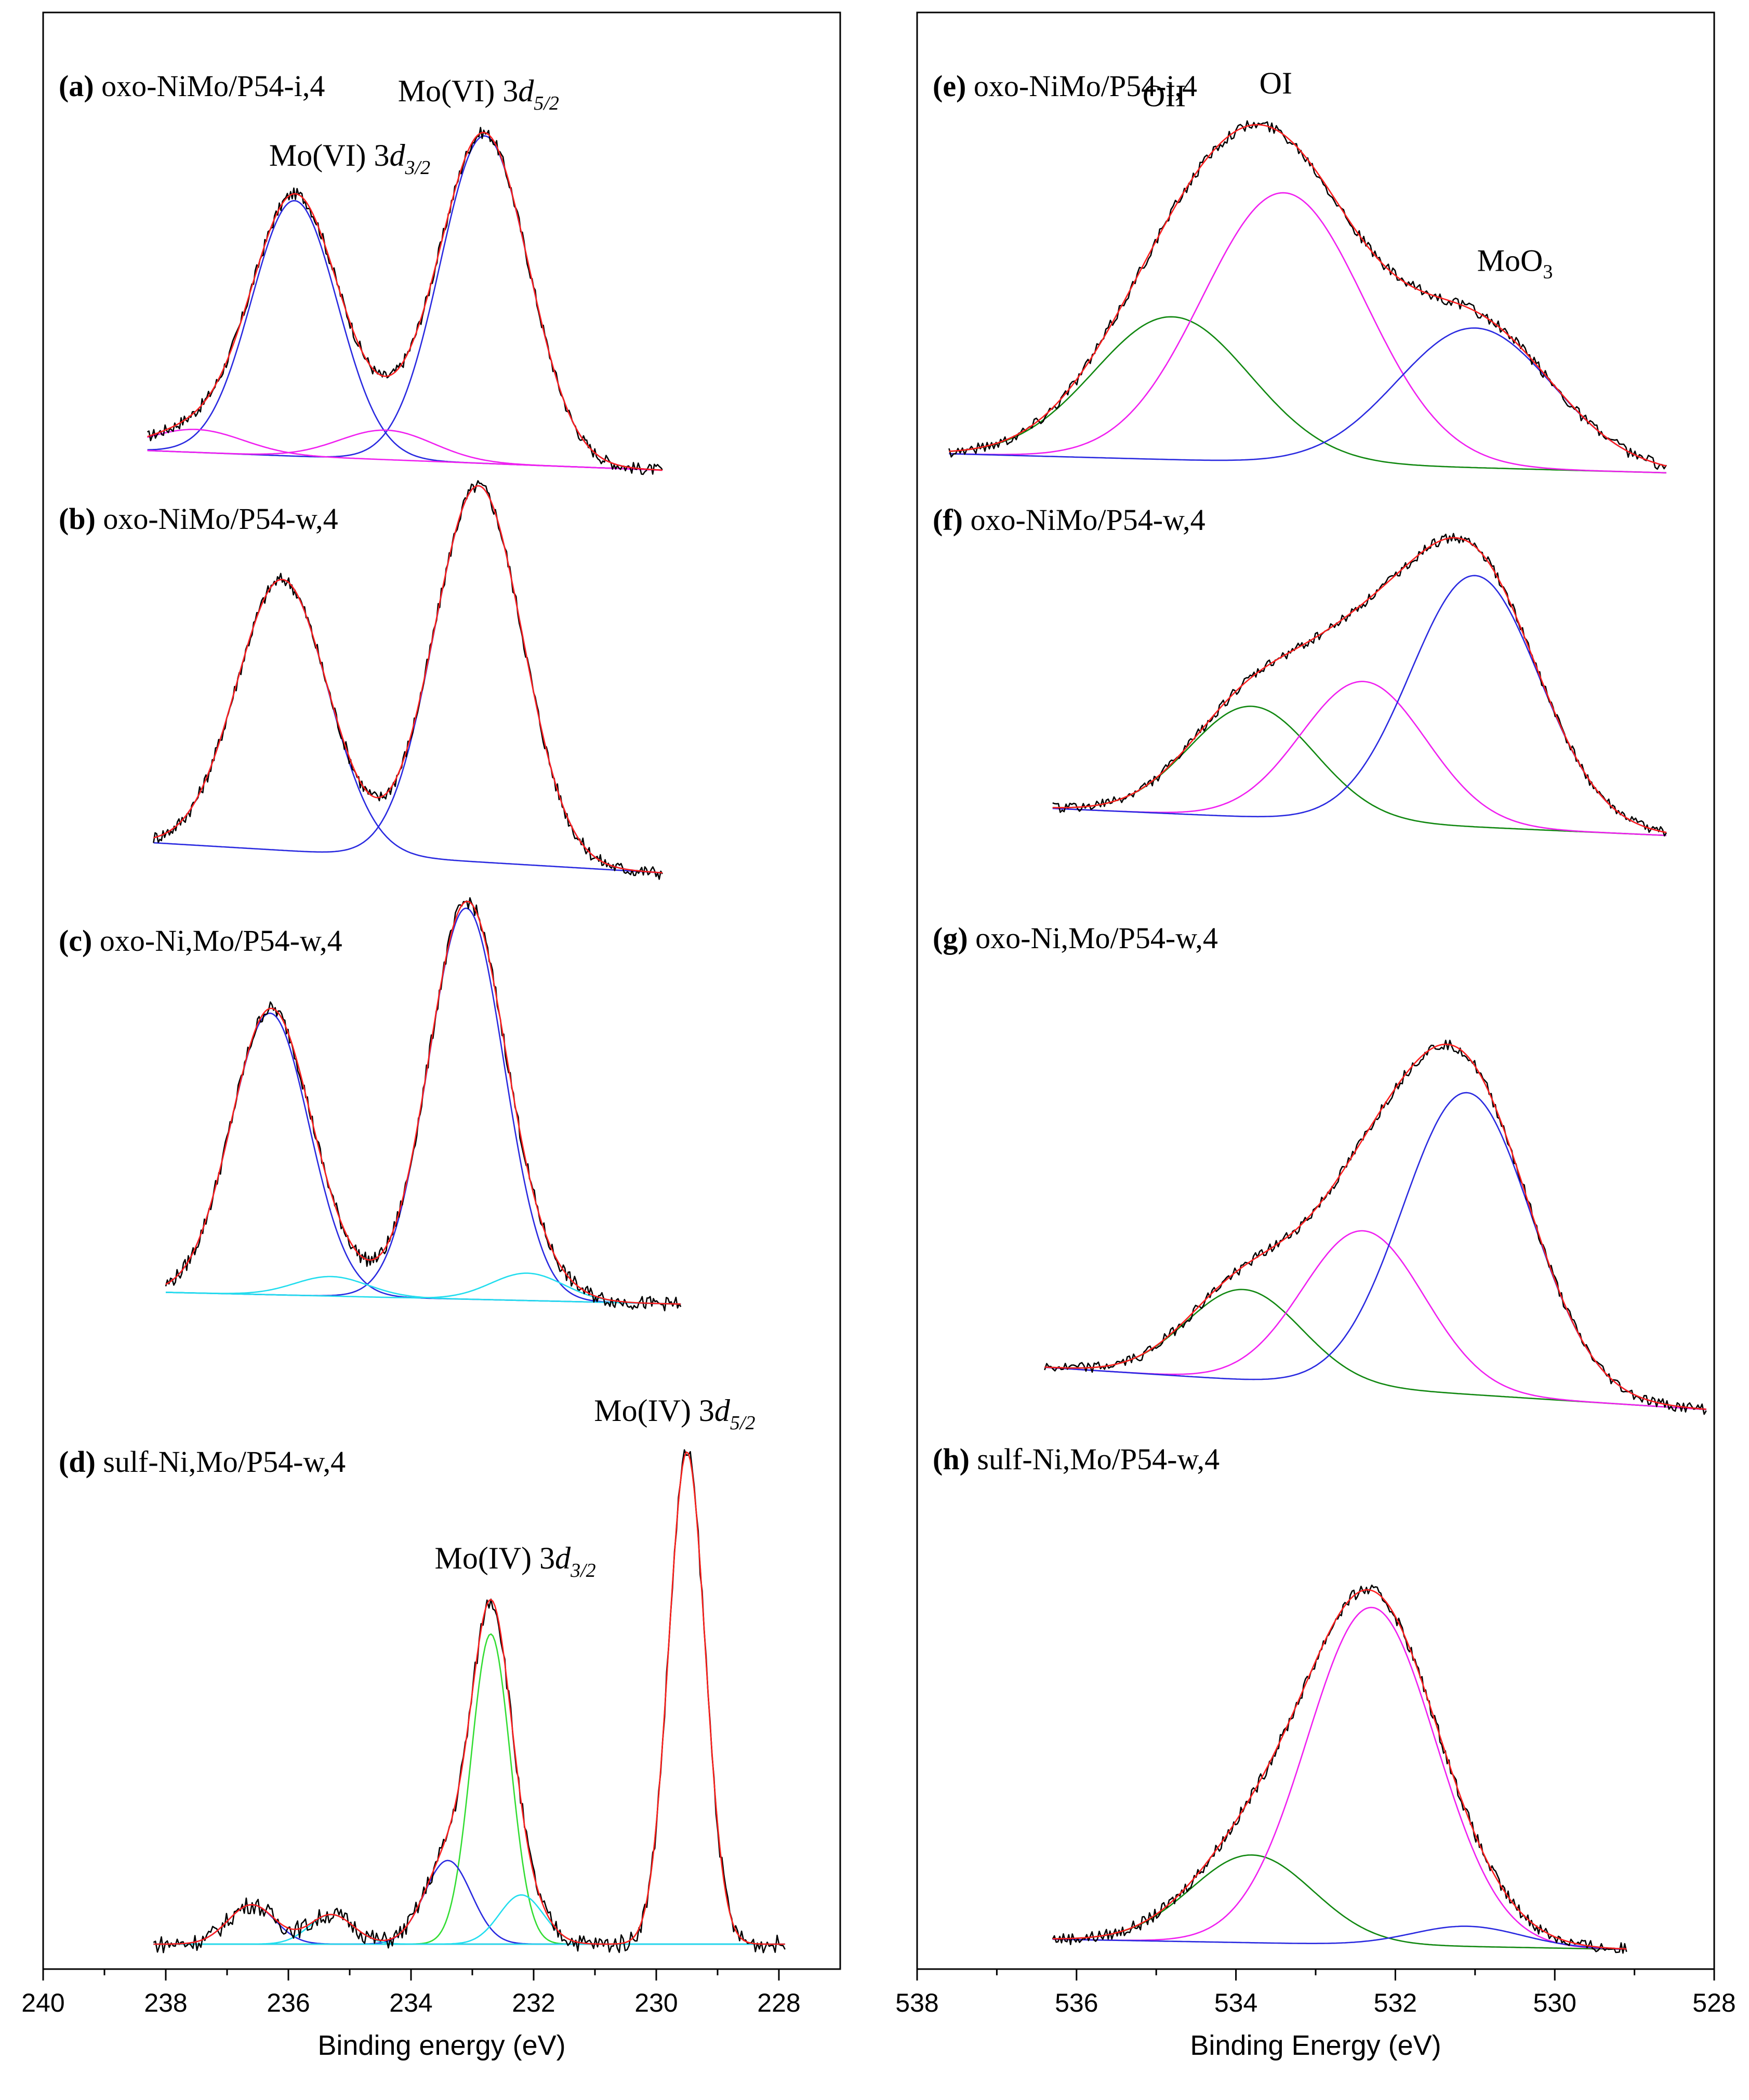  Describe the element at coordinates (478, 94) in the screenshot. I see `peak-label: Mo(VI) 3d5/2` at that location.